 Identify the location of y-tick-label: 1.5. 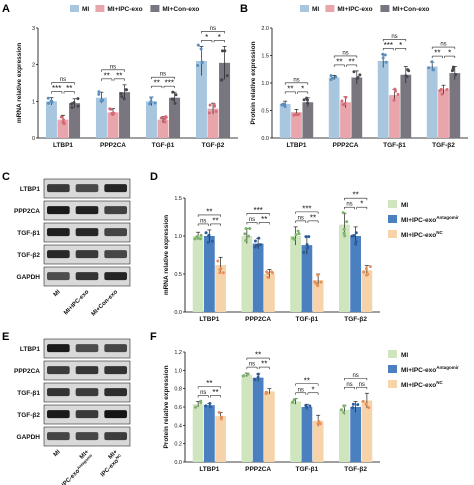
(265, 57).